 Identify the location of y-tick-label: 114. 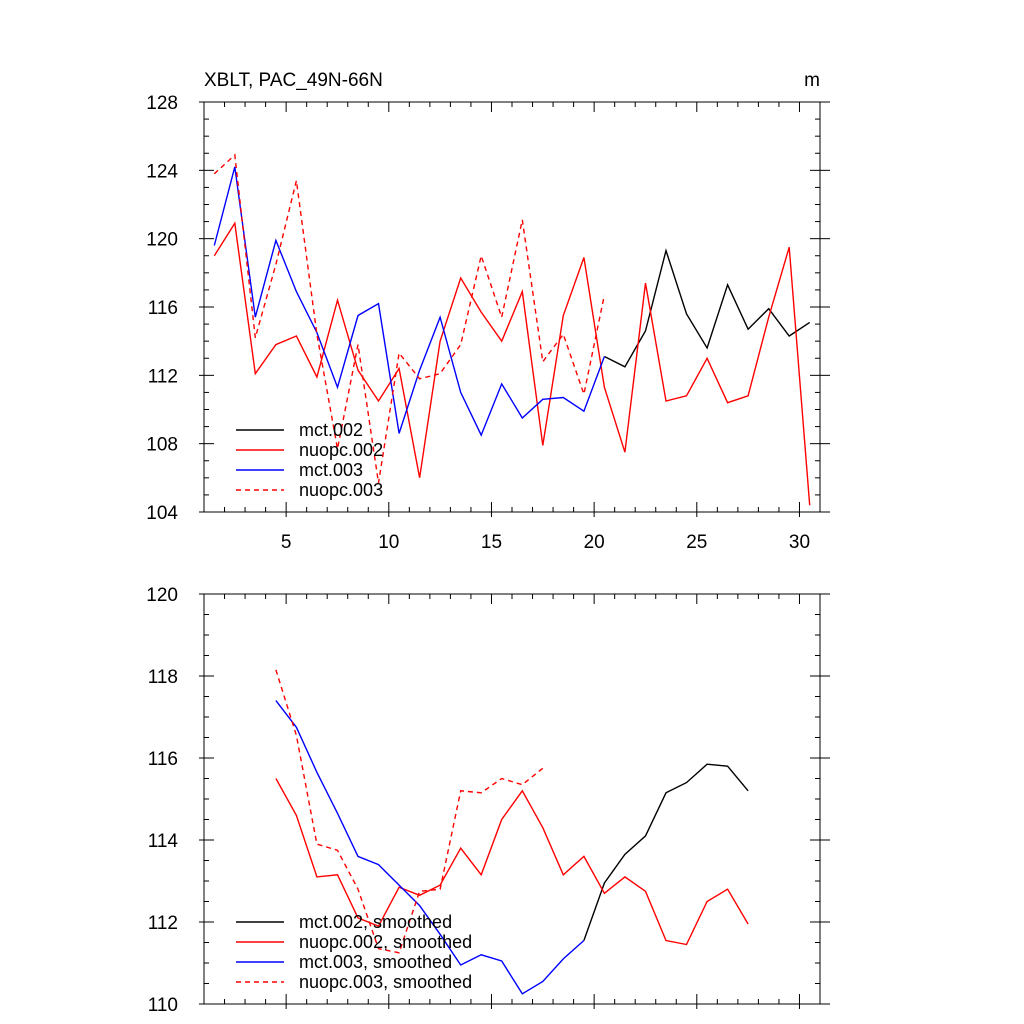
(163, 841).